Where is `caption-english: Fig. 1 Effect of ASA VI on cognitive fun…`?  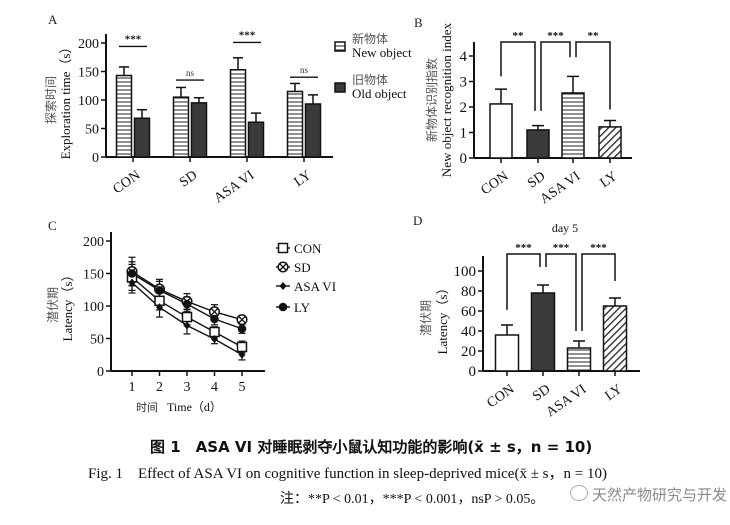 caption-english: Fig. 1 Effect of ASA VI on cognitive fun… is located at coordinates (347, 474).